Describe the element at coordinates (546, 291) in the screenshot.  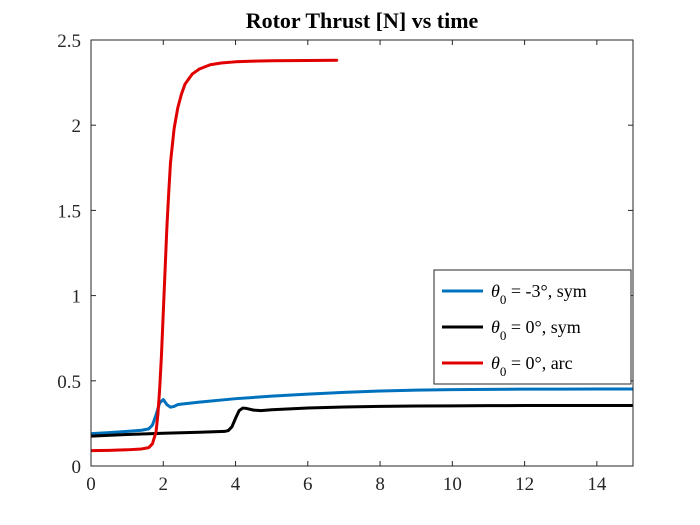
I see `legend-label: = -3°, sym` at that location.